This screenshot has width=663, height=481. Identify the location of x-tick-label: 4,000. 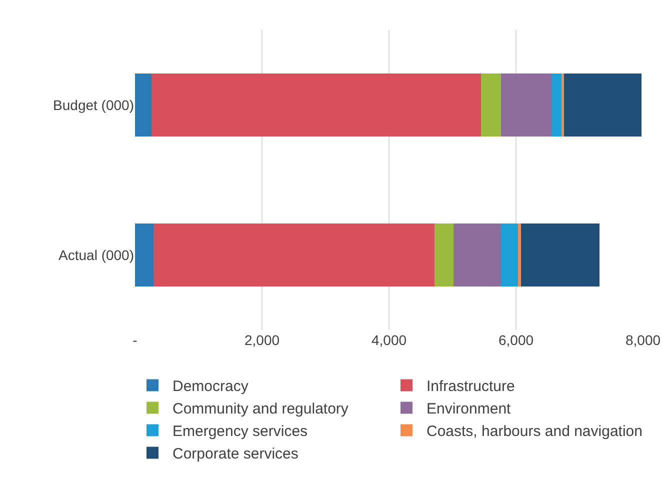
(389, 340).